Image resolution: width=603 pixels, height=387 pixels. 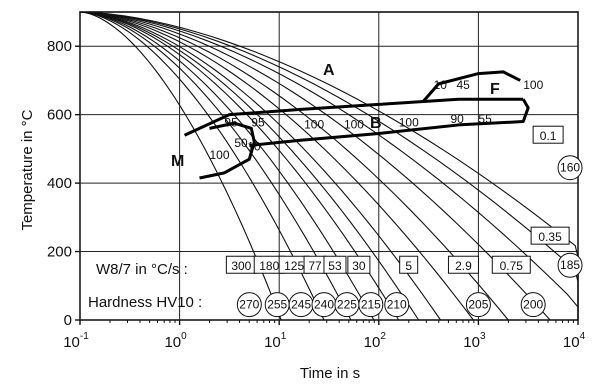 What do you see at coordinates (142, 269) in the screenshot?
I see `cooling-rate-row-label: W8/7 in °C/s :` at bounding box center [142, 269].